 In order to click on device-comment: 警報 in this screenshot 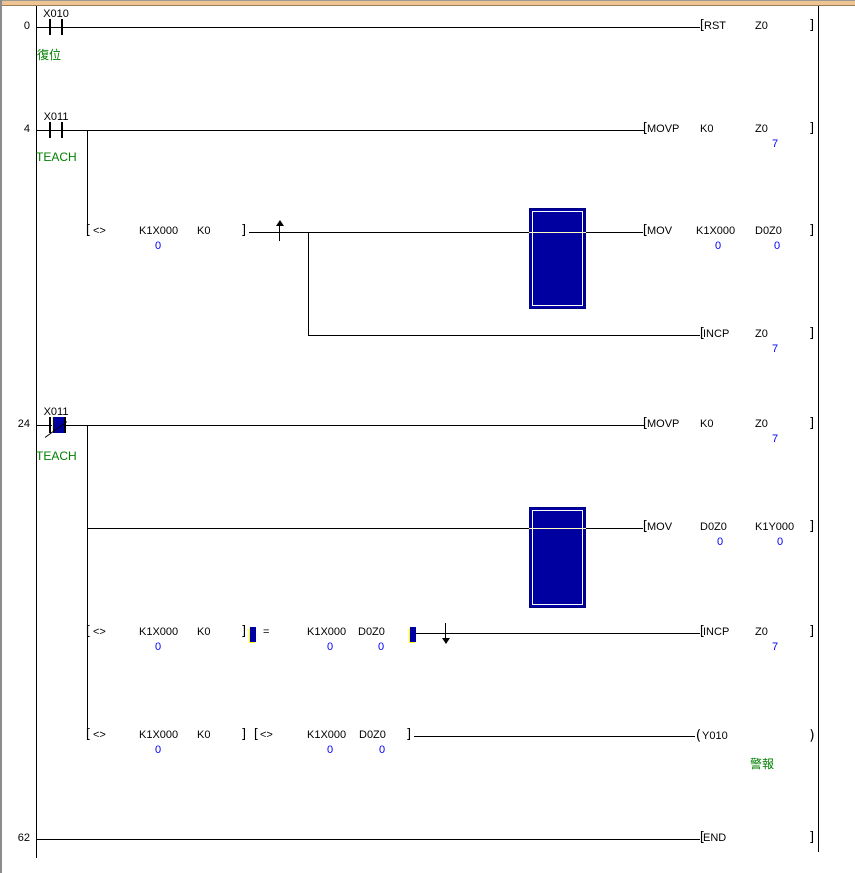, I will do `click(762, 764)`.